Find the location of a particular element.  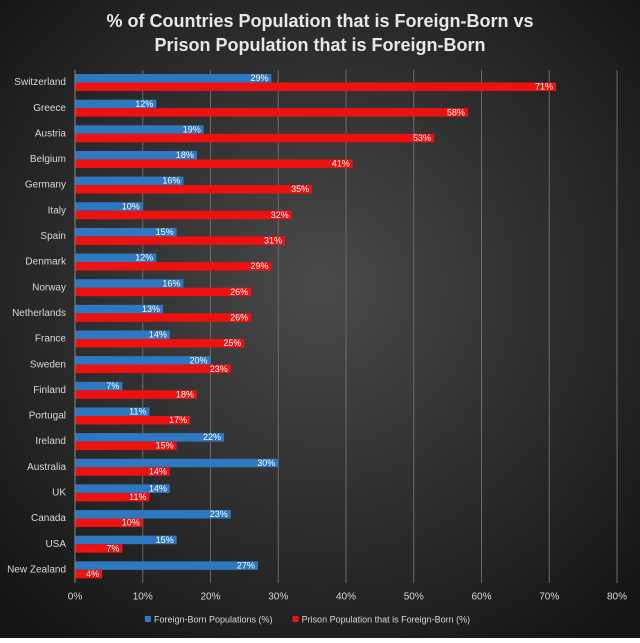

value-label: 41% is located at coordinates (341, 164).